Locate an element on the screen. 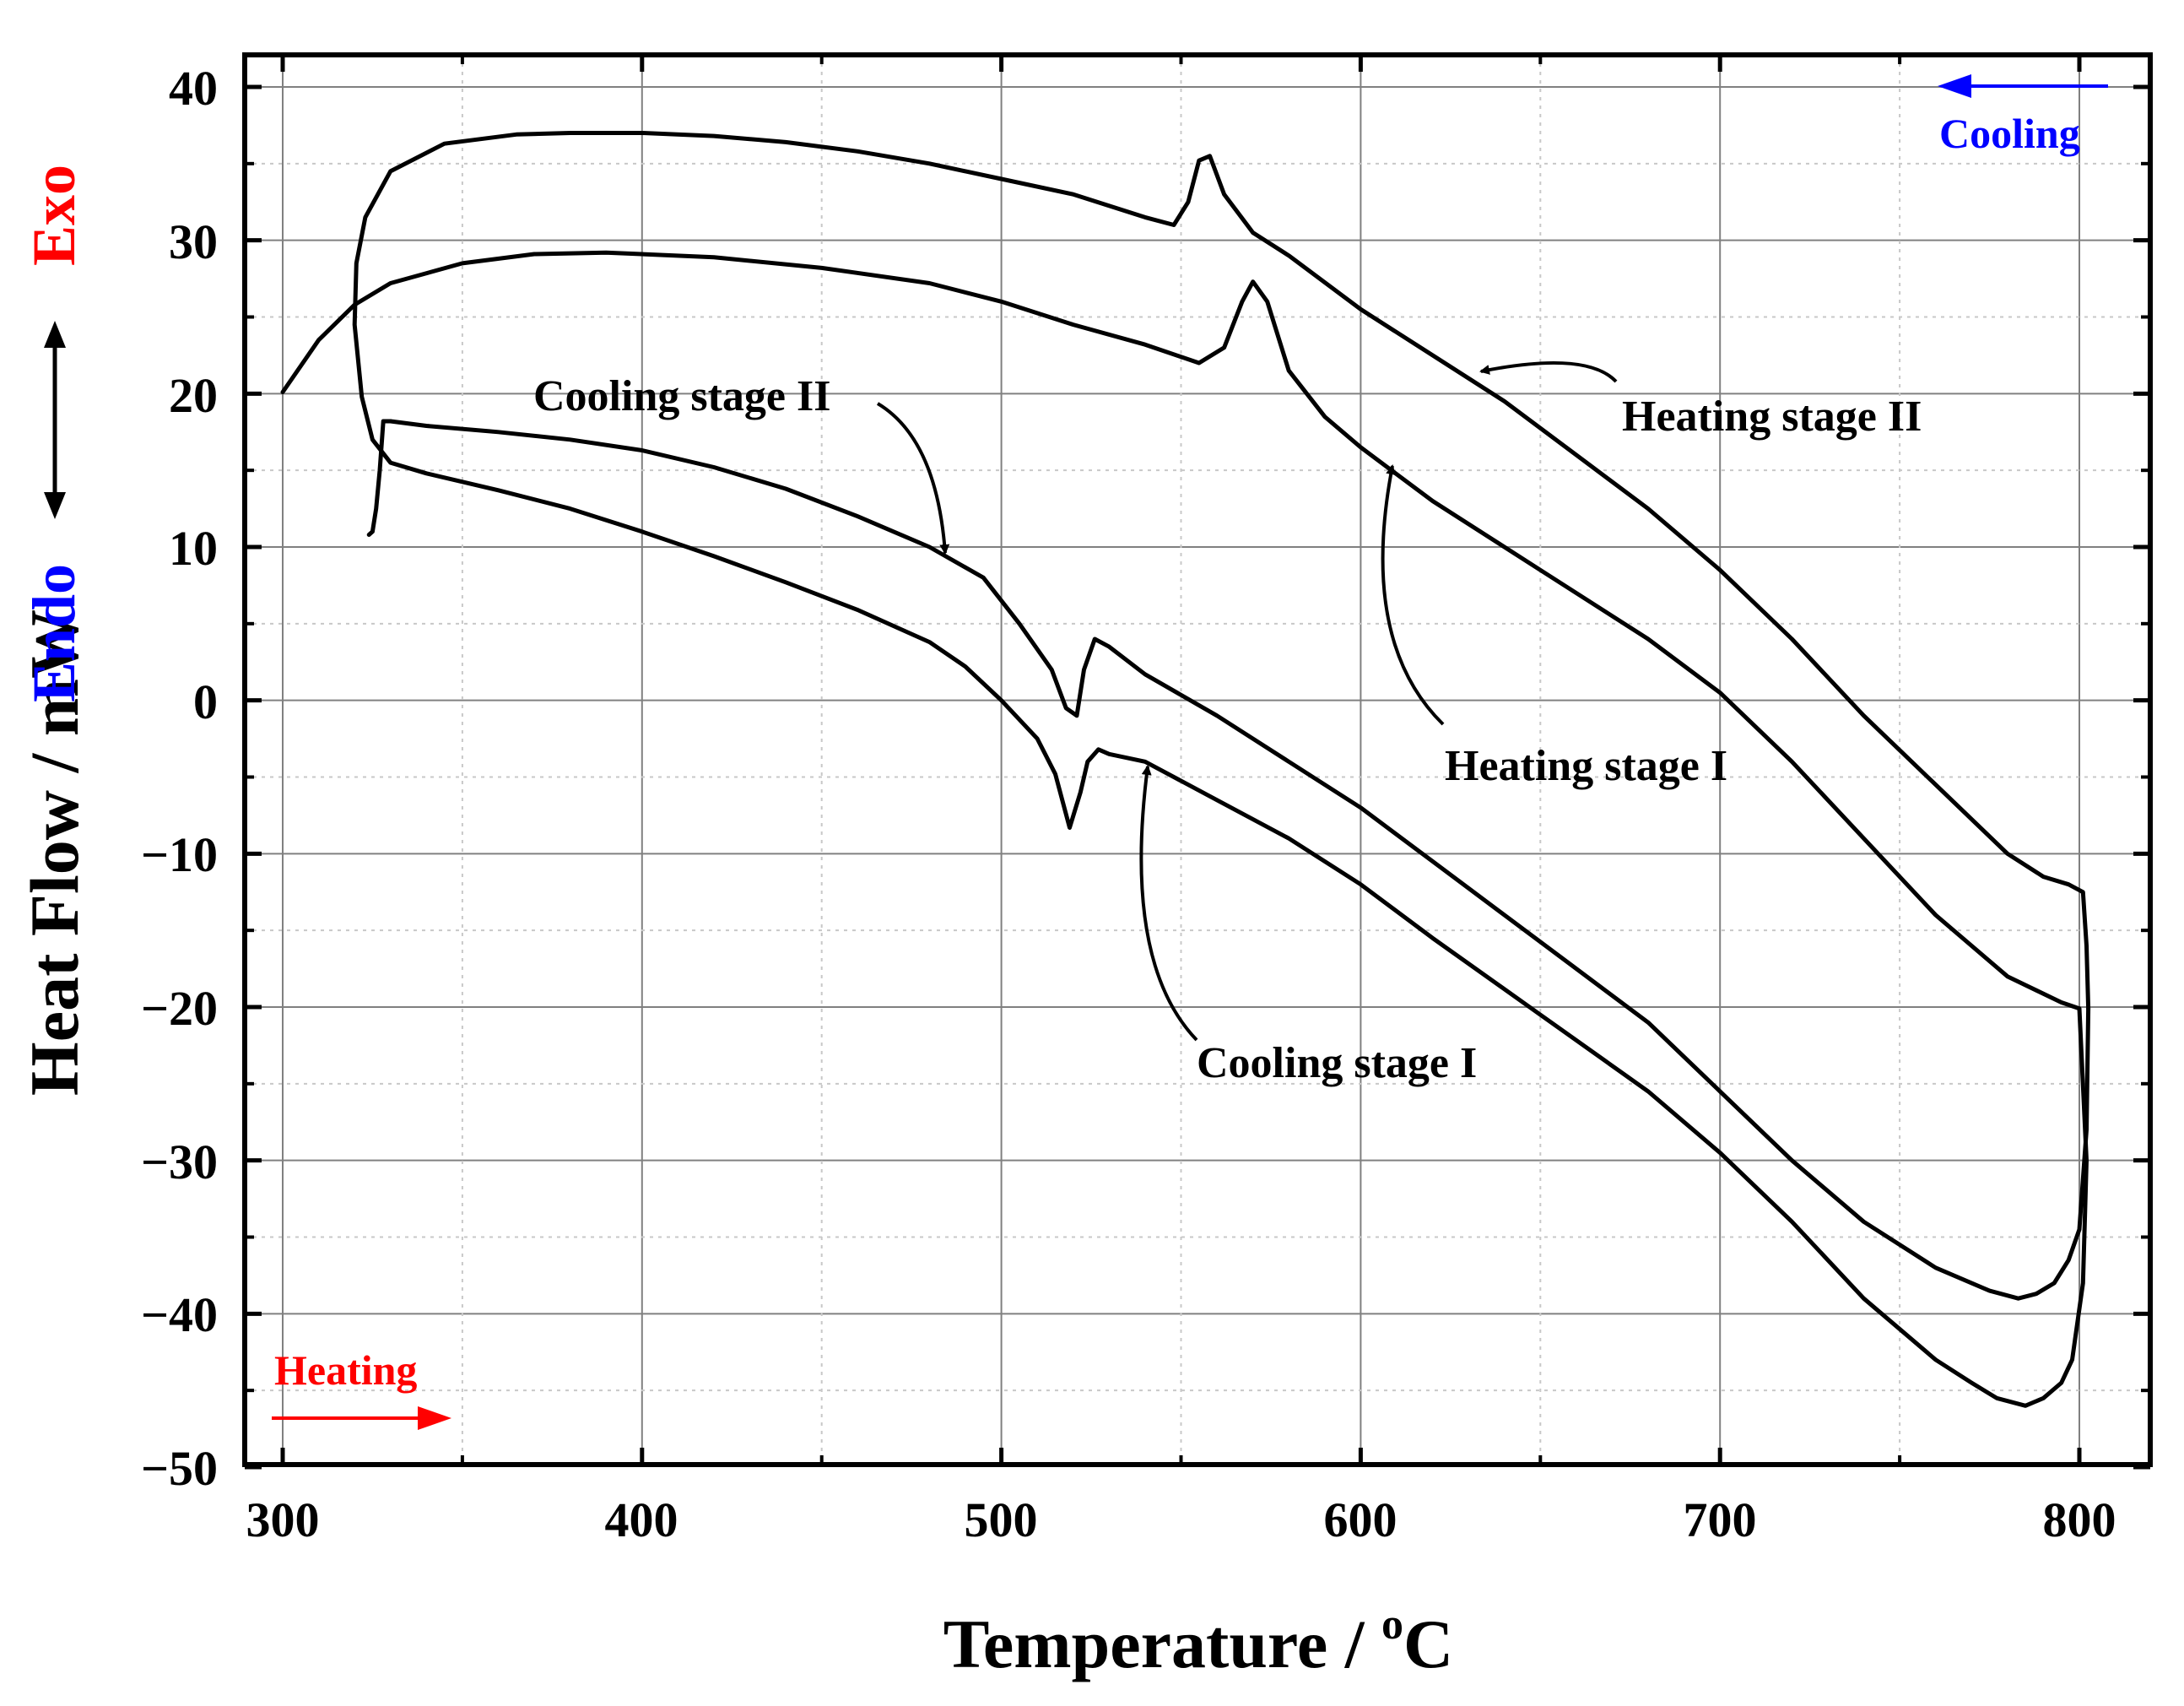 Image resolution: width=2184 pixels, height=1706 pixels. arrow-heating-stage-I is located at coordinates (1413, 595).